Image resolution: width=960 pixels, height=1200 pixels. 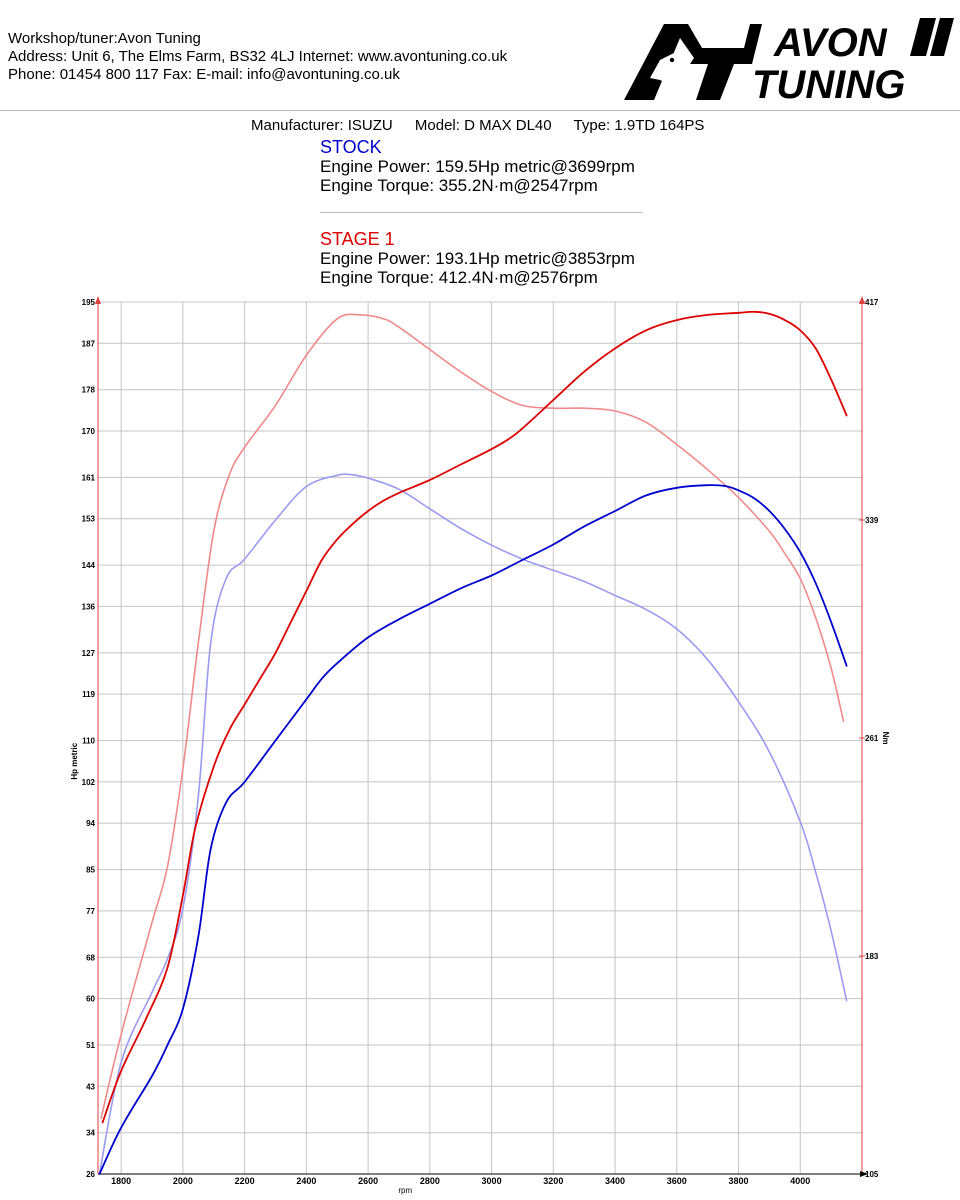 I want to click on y2-tick-label: 339, so click(x=872, y=520).